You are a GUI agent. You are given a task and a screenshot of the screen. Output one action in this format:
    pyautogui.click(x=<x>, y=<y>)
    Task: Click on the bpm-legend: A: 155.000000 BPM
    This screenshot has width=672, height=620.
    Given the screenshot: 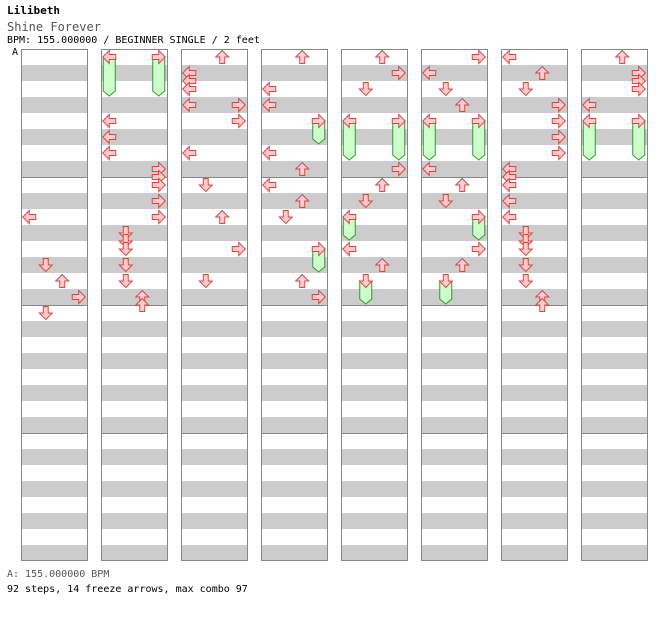 What is the action you would take?
    pyautogui.click(x=58, y=574)
    